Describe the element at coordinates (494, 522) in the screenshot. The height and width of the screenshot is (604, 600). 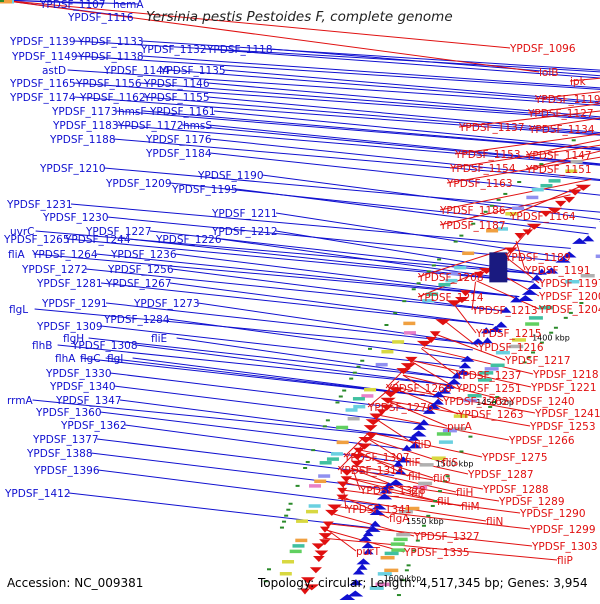
I see `reverse-gene-label: fliN` at that location.